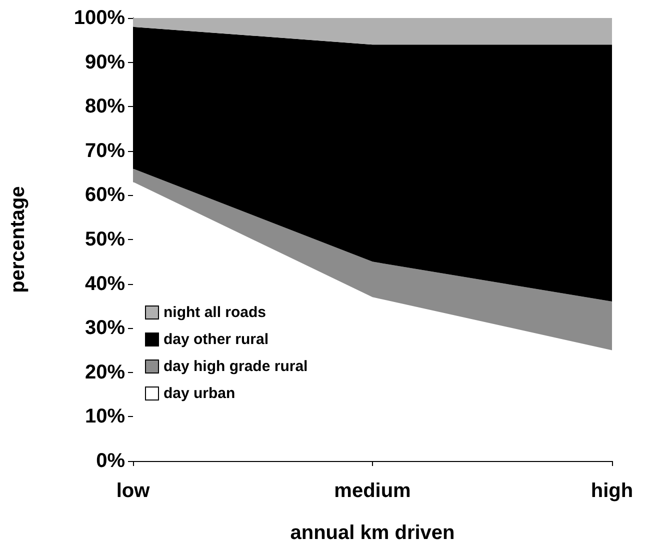 This screenshot has width=646, height=552. I want to click on y-tick-label: 20%, so click(105, 372).